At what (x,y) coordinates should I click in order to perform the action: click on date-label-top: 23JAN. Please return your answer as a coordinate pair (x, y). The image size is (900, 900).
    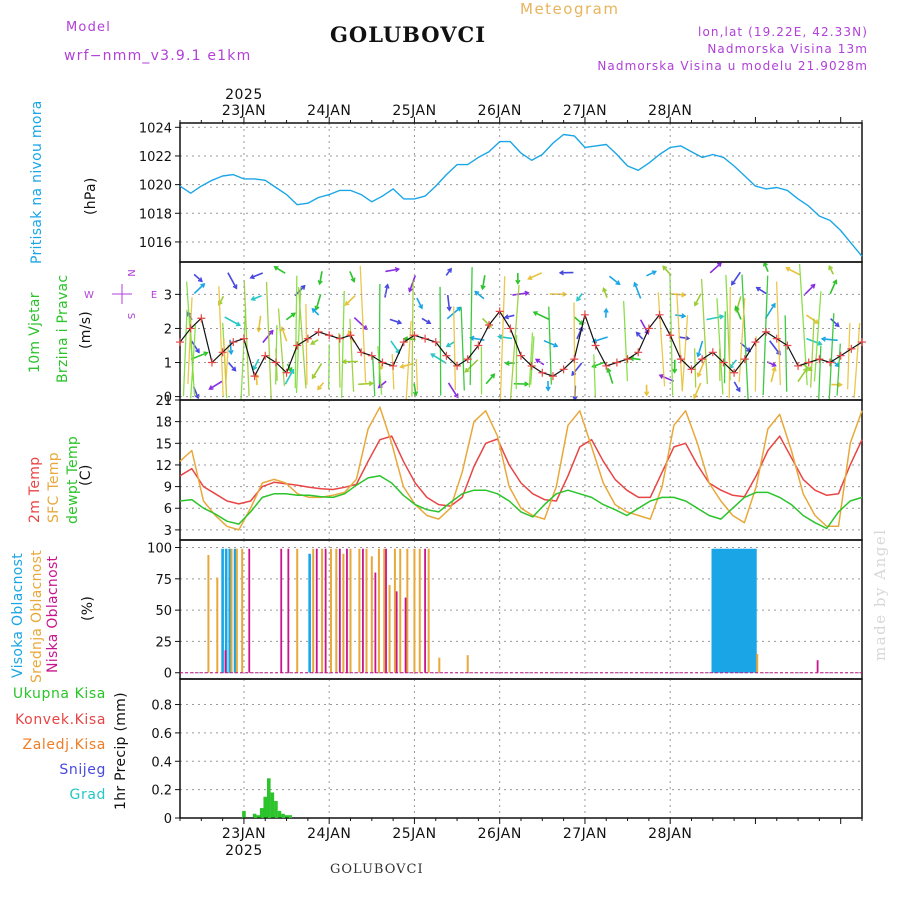
    Looking at the image, I should click on (244, 111).